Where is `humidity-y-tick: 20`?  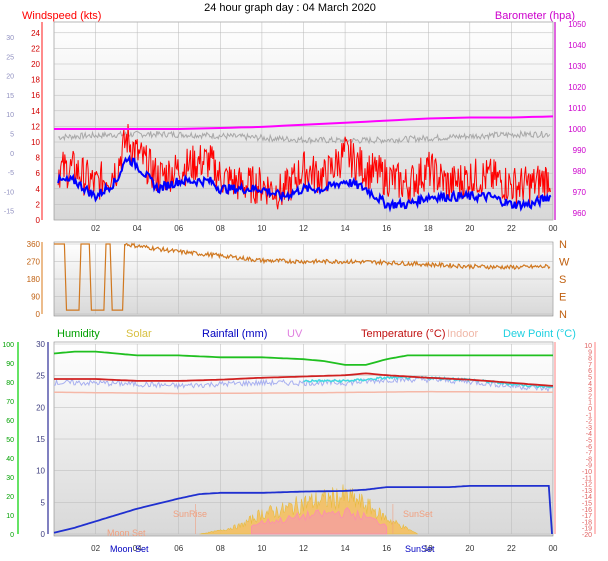 humidity-y-tick: 20 is located at coordinates (10, 497).